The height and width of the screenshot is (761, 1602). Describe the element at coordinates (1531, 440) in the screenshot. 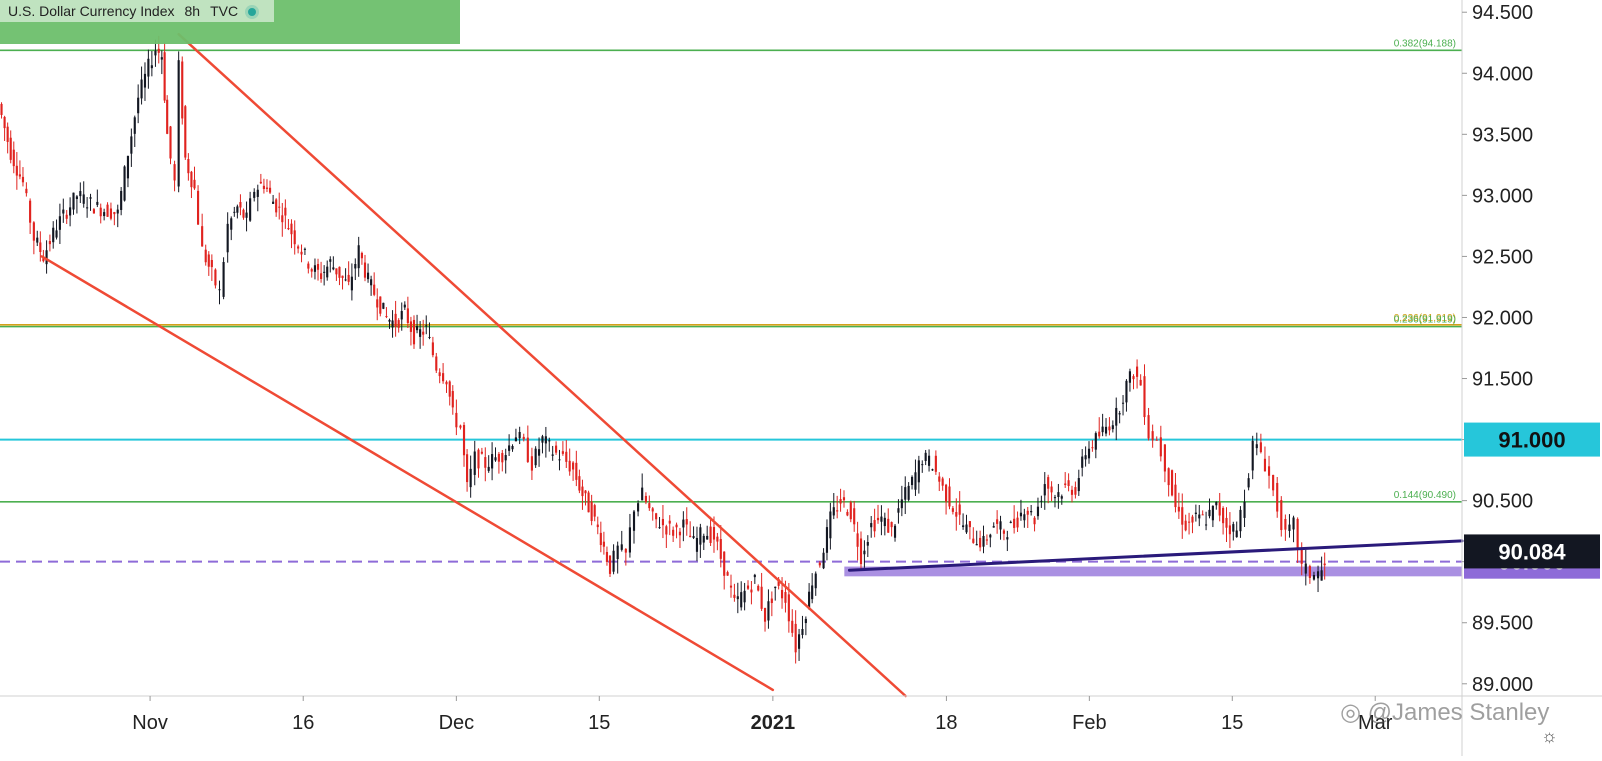

I see `level-tag-label-0: 91.000` at that location.